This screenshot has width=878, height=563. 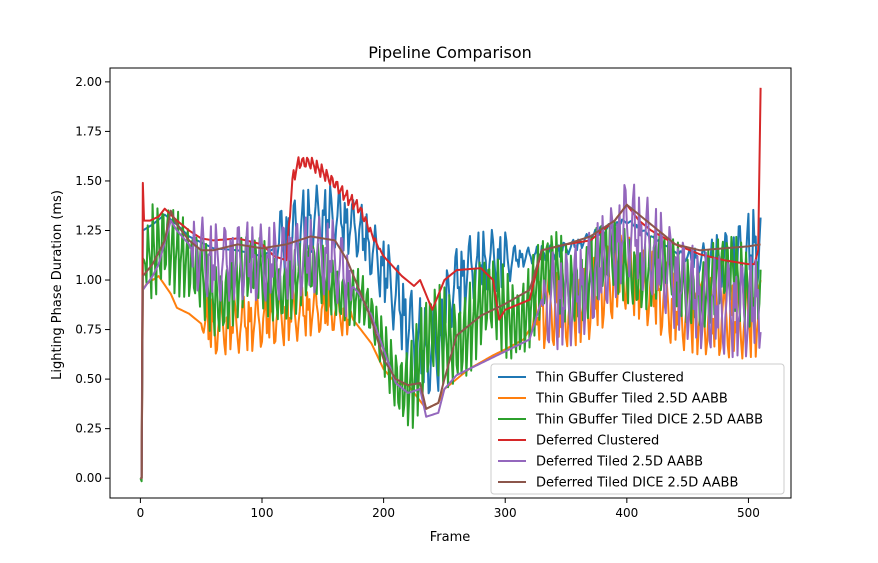 I want to click on y-tick-label: 0.00, so click(x=88, y=478).